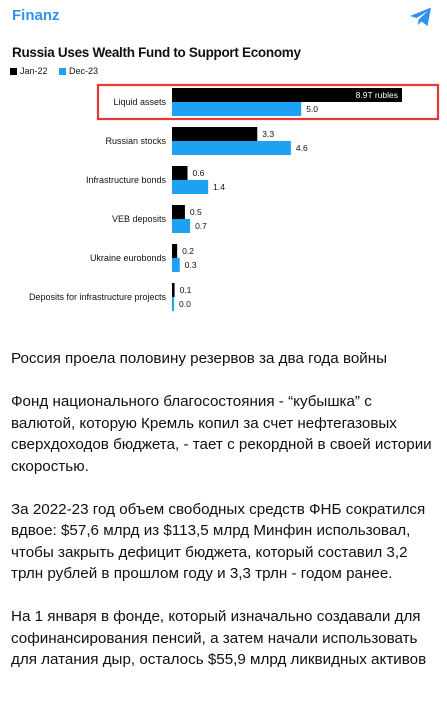  What do you see at coordinates (186, 290) in the screenshot?
I see `data-label-jan-22-deposits-for-infrastructure-projects: 0.1` at bounding box center [186, 290].